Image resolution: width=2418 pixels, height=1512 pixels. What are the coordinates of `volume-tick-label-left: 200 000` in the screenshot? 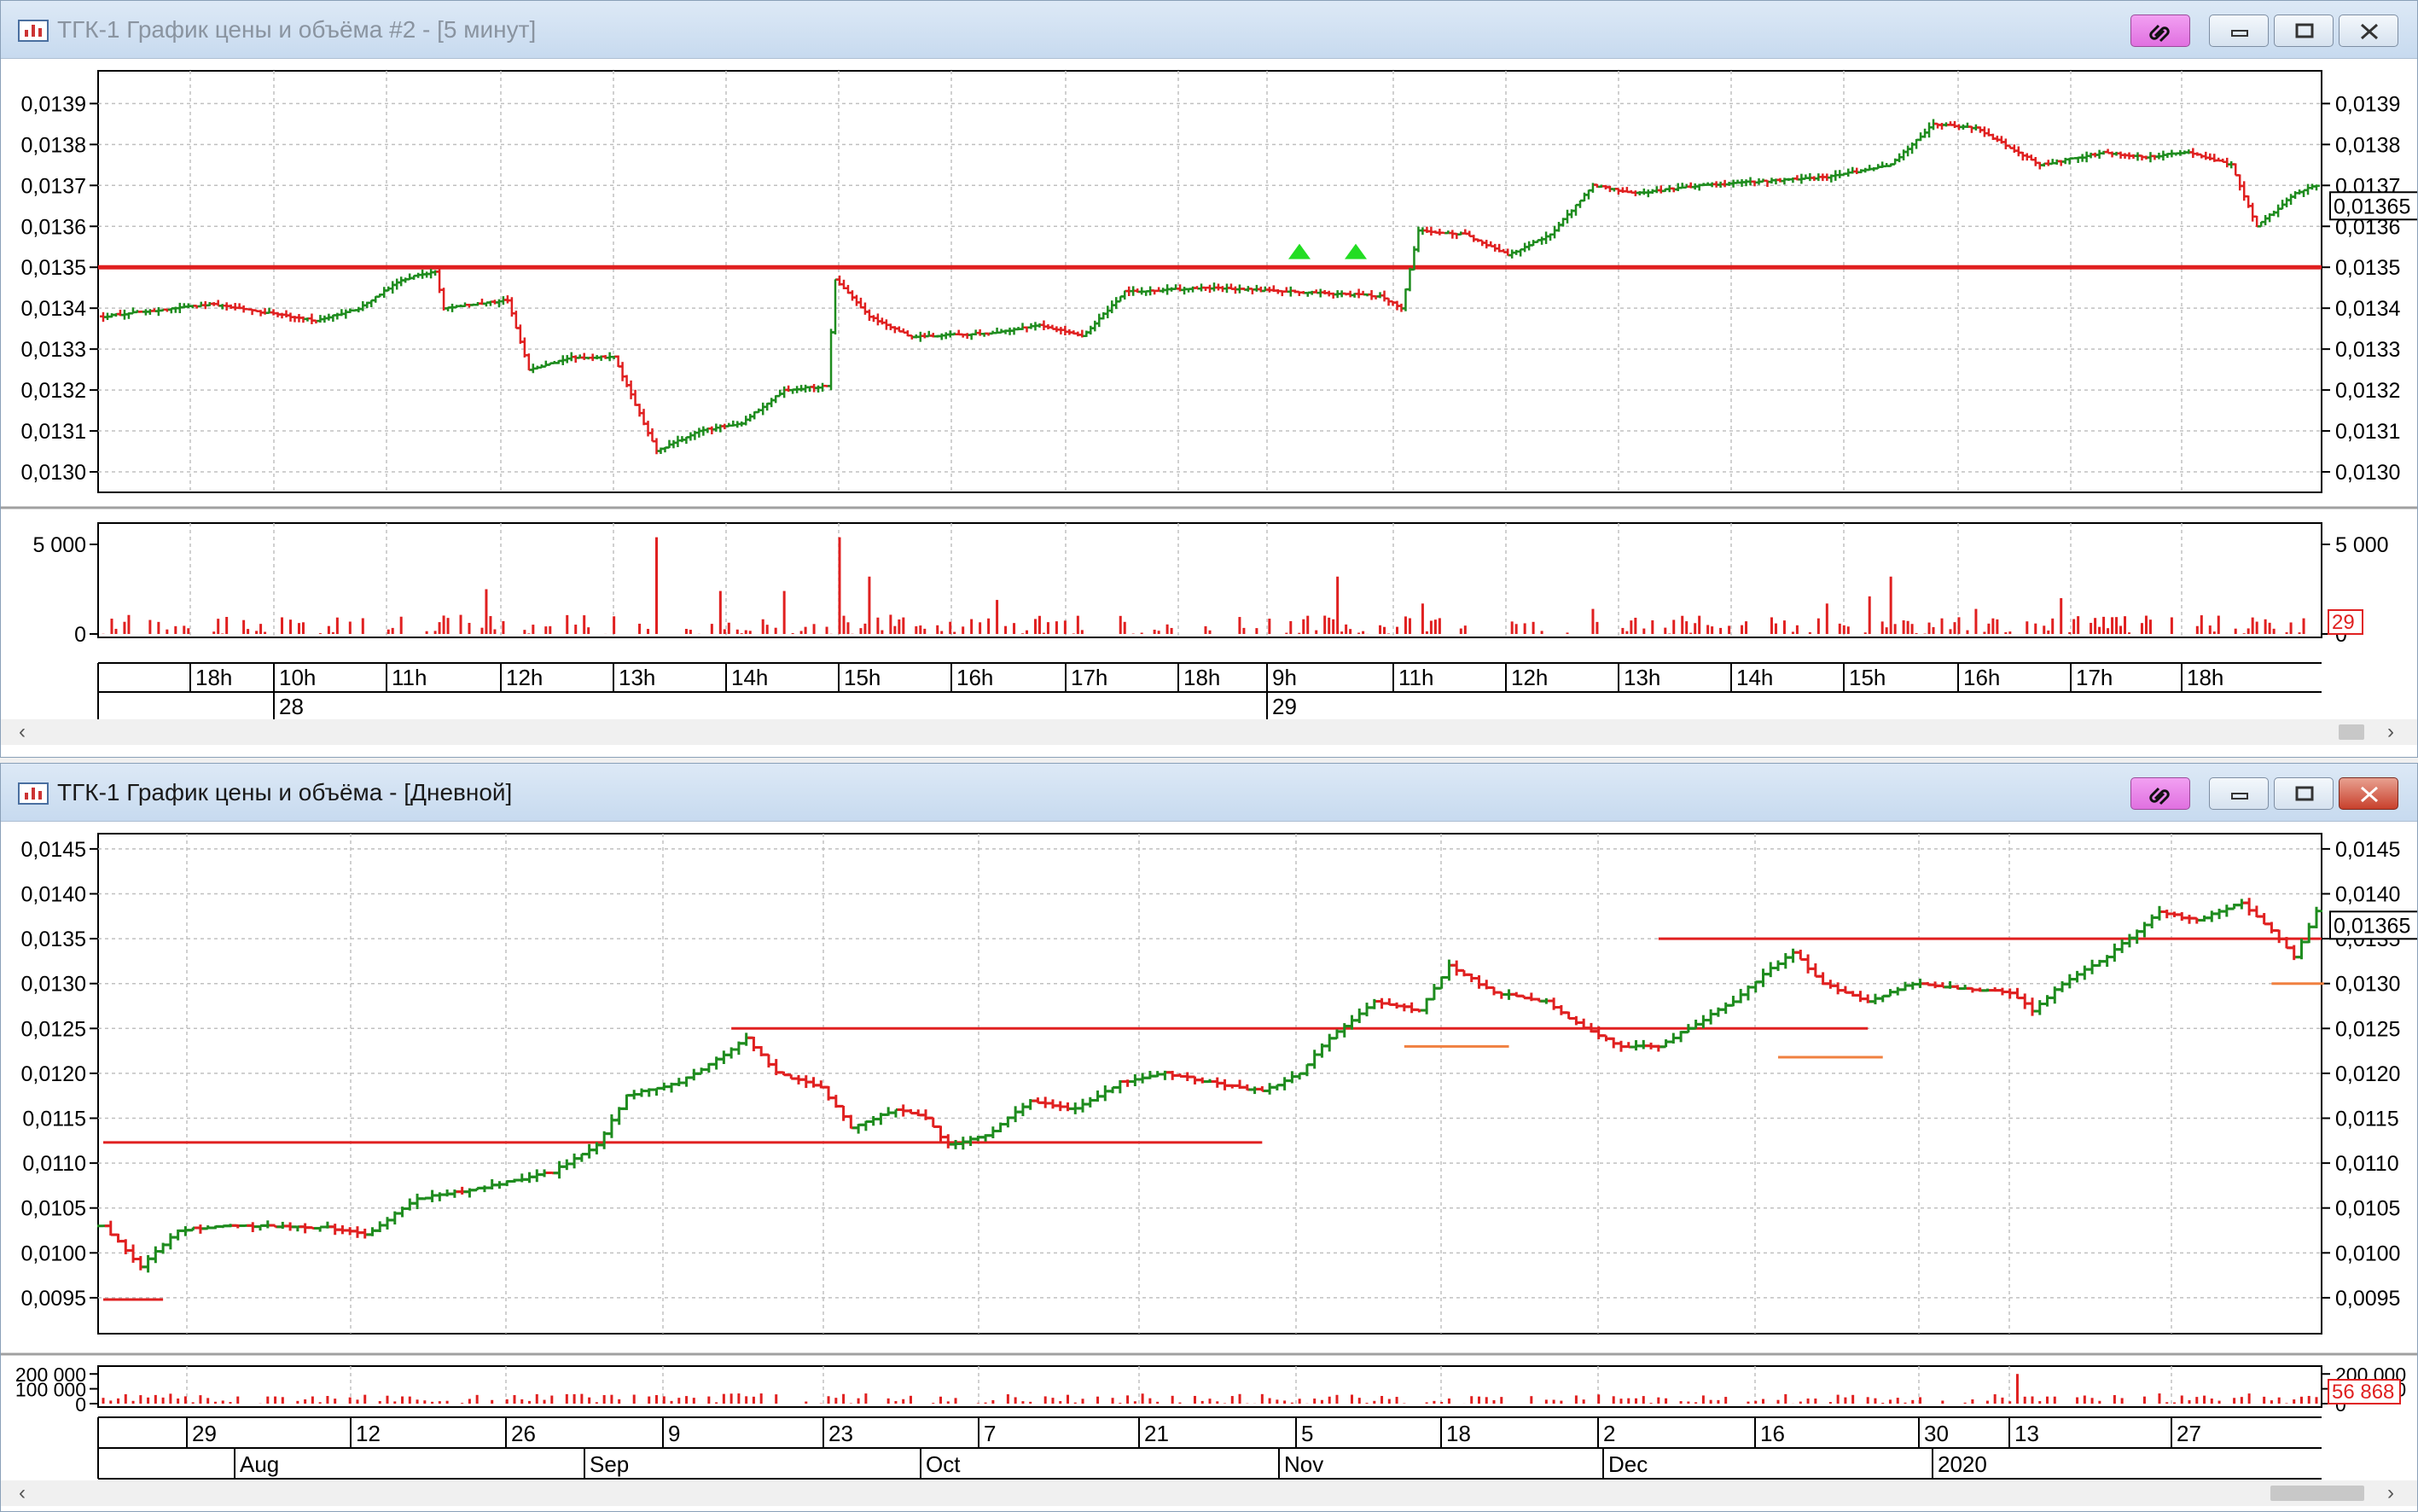 It's located at (51, 1375).